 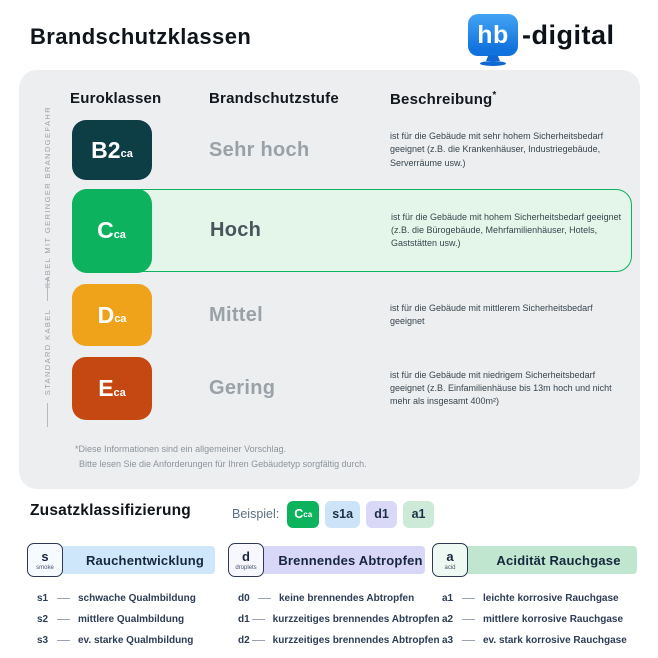 What do you see at coordinates (326, 598) in the screenshot?
I see `list-item: d0 keine brennendes Abtropfen` at bounding box center [326, 598].